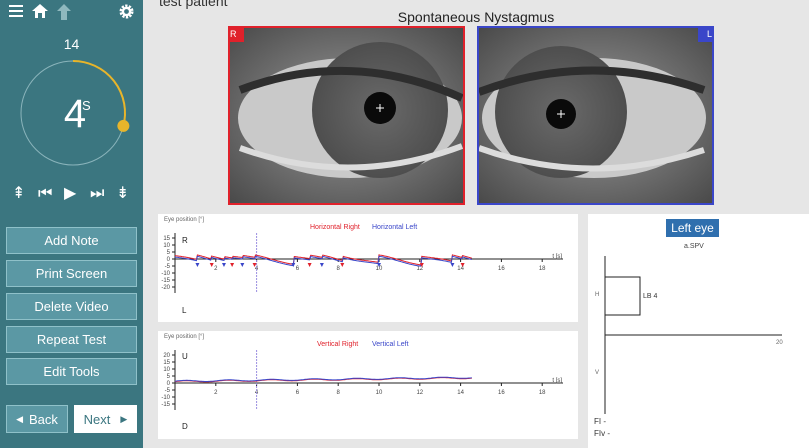 This screenshot has width=809, height=448. I want to click on back-arrow-icon: ◀, so click(19, 418).